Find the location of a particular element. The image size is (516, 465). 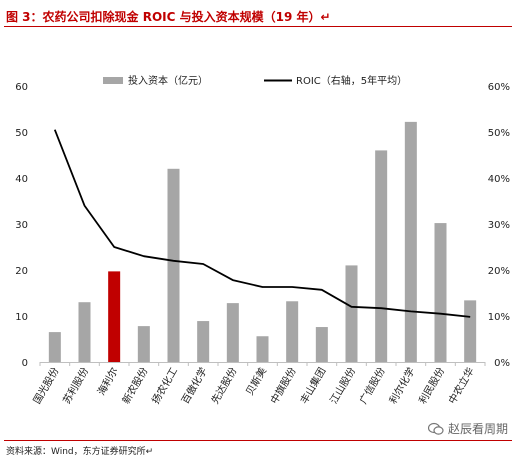

watermark: 赵辰看周期 is located at coordinates (467, 428).